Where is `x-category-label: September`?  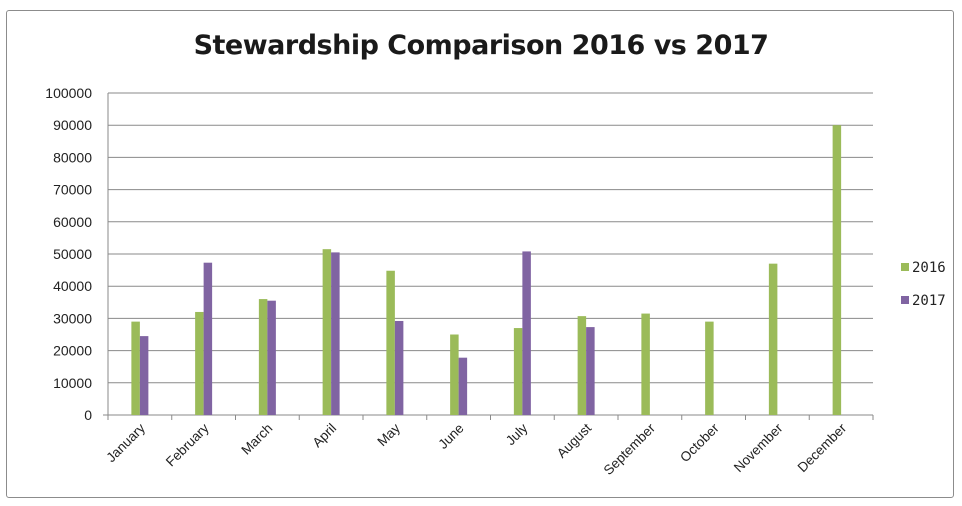 x-category-label: September is located at coordinates (630, 449).